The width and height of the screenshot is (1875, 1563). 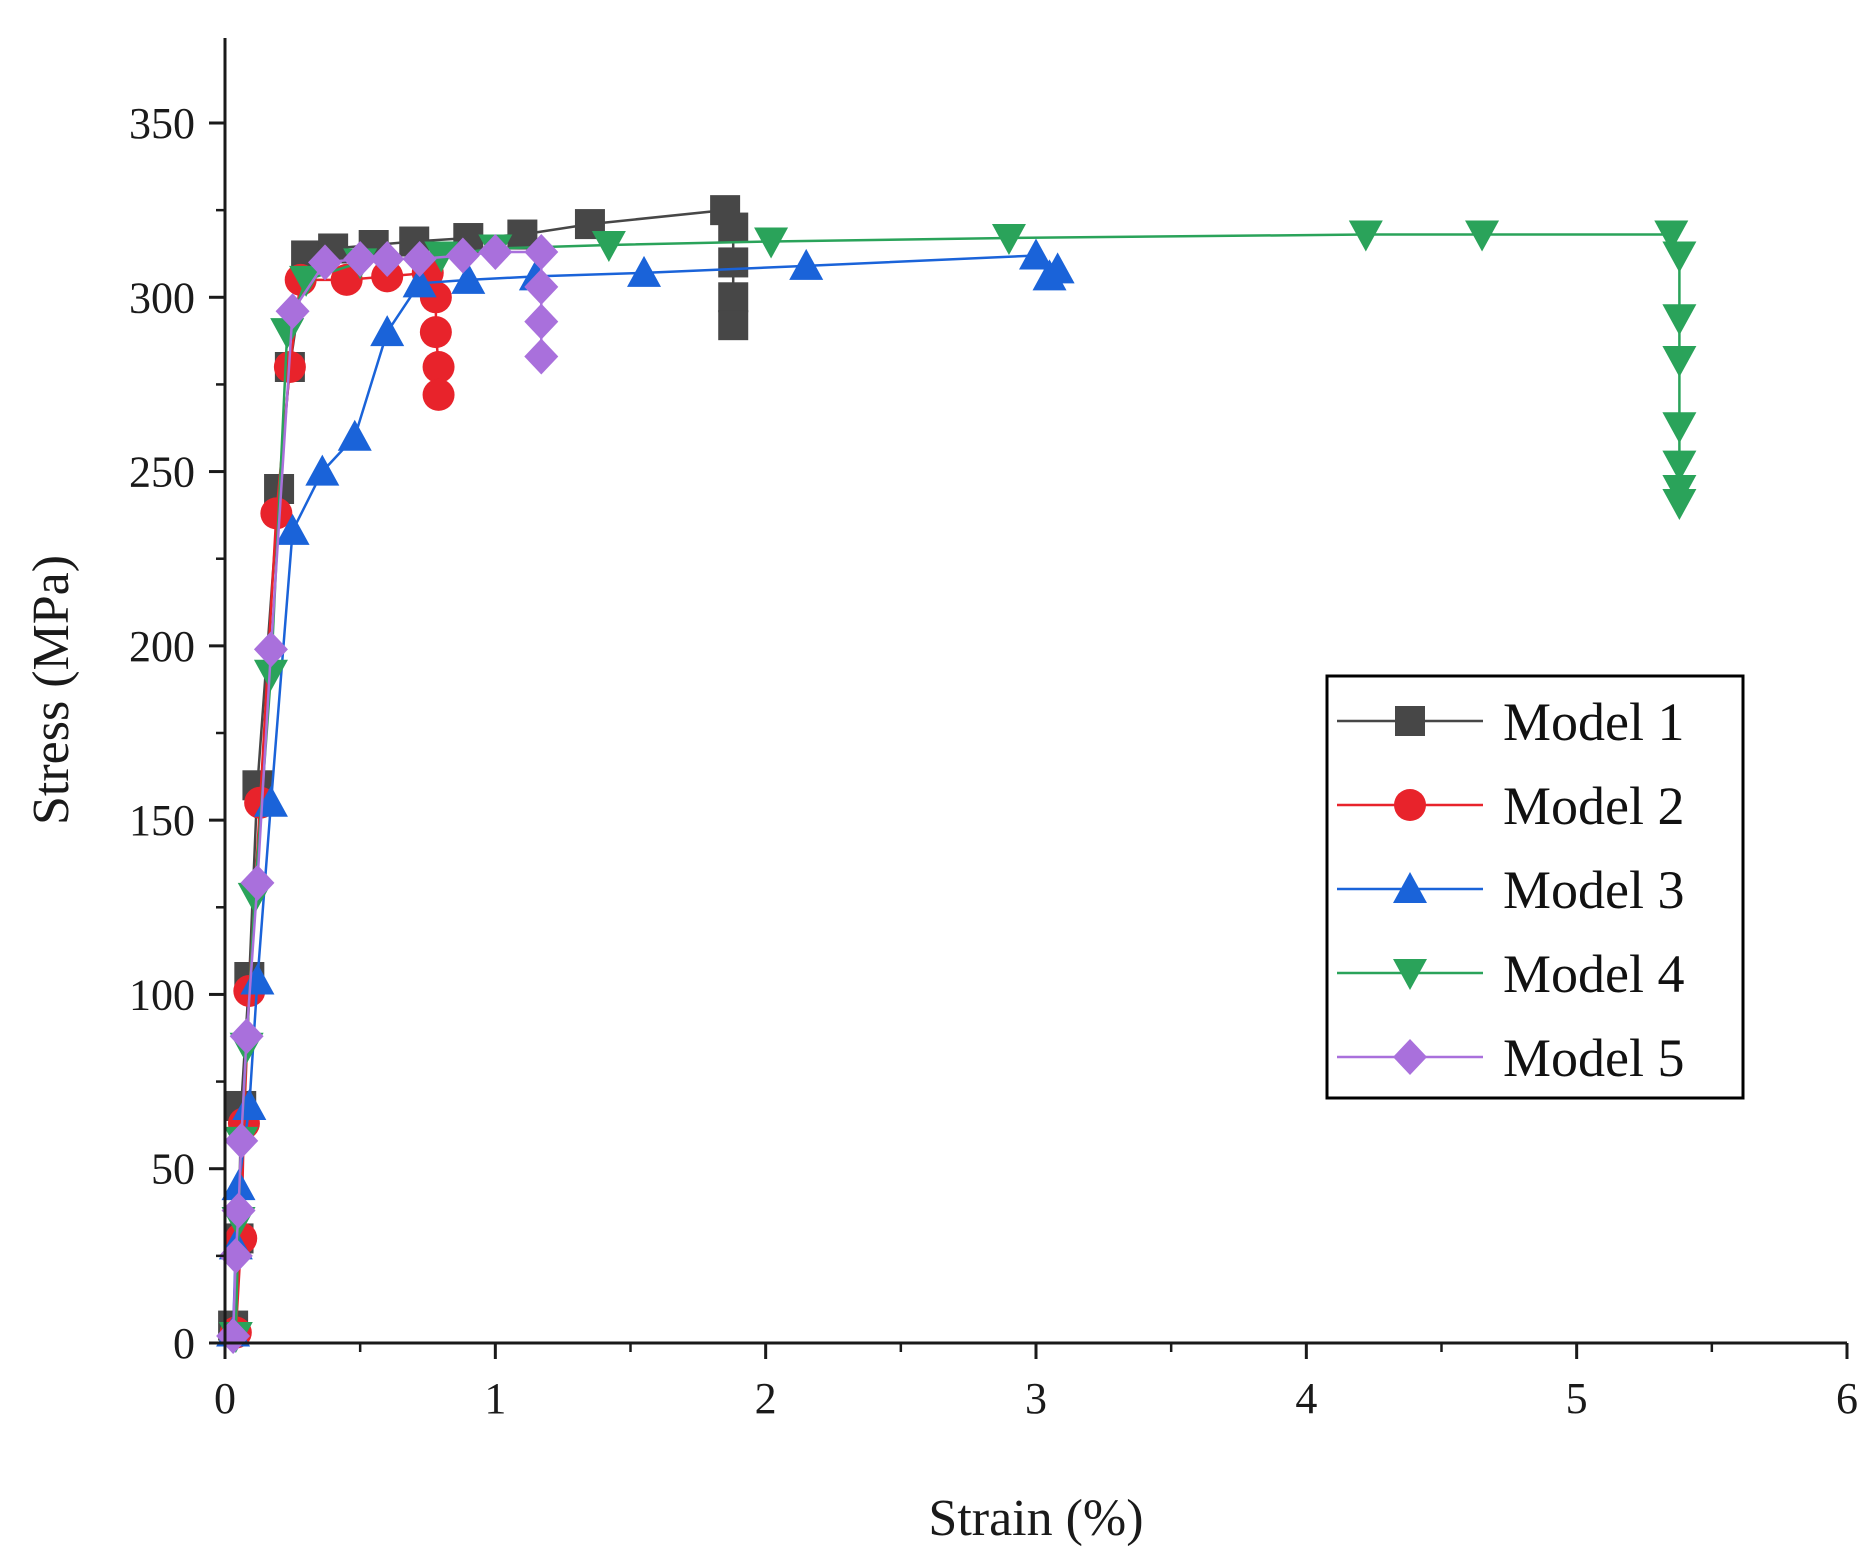 I want to click on x-tick-label: 3, so click(x=1036, y=1398).